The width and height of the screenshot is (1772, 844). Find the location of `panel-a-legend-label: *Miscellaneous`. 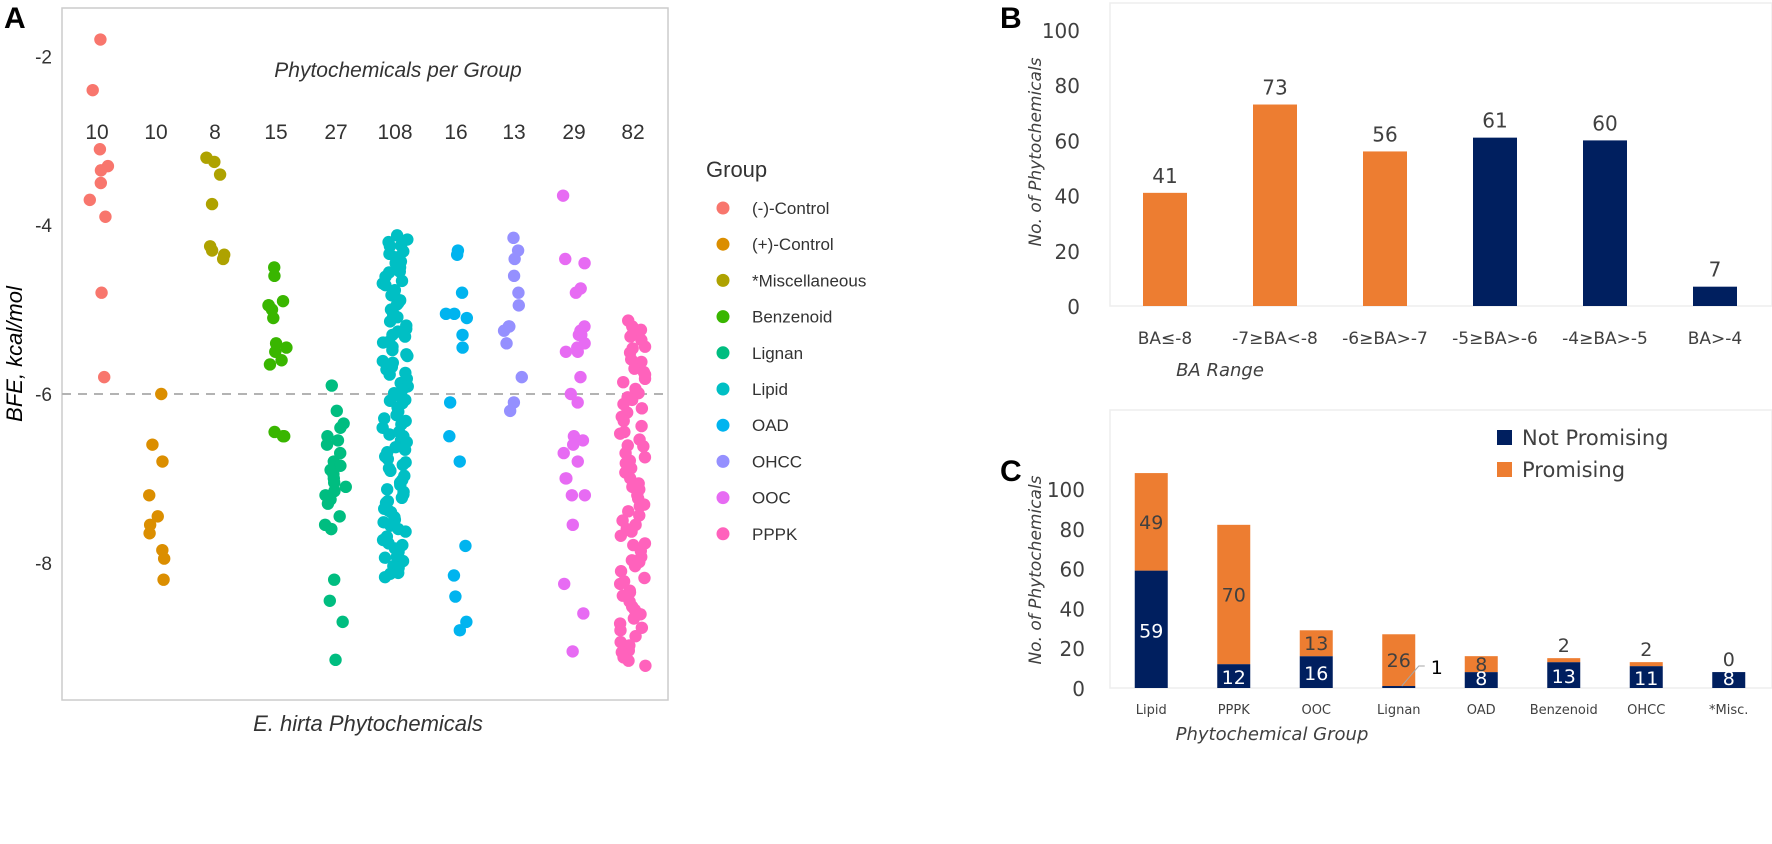

panel-a-legend-label: *Miscellaneous is located at coordinates (809, 280).